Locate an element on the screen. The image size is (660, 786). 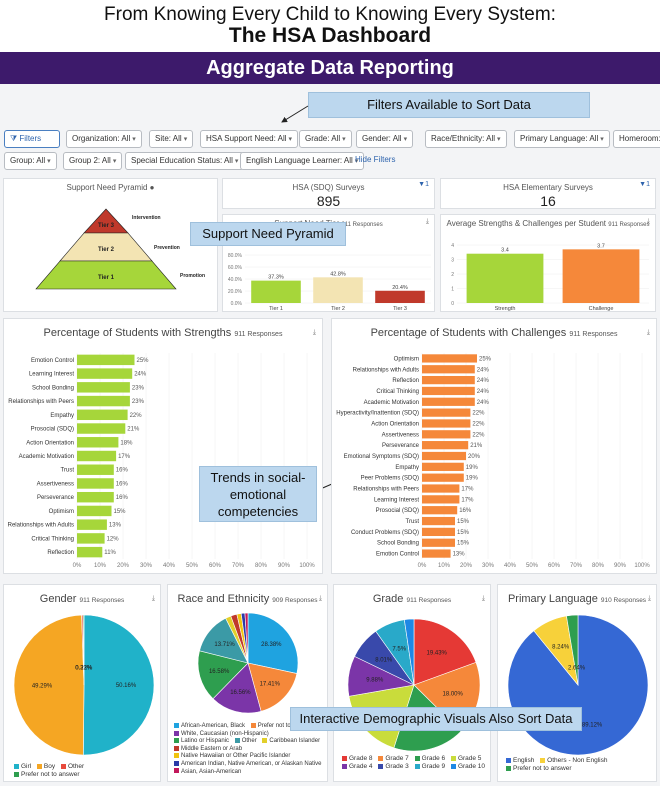
filter-chip: Homeroom: All▾ is located at coordinates (636, 139).